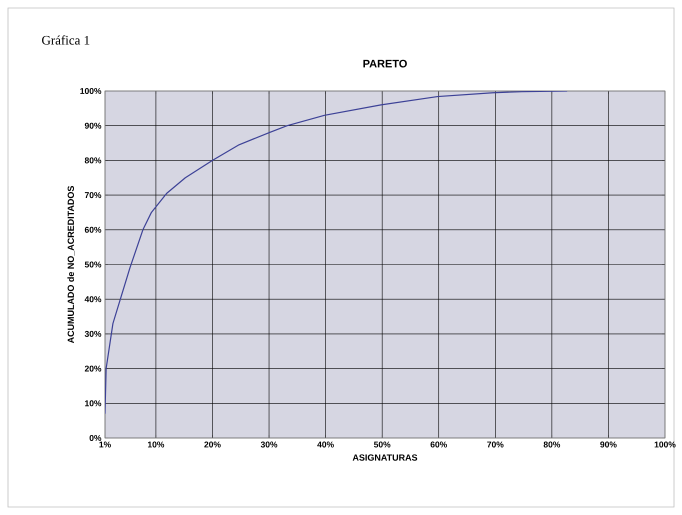  What do you see at coordinates (93, 160) in the screenshot?
I see `y-tick-label: 80%` at bounding box center [93, 160].